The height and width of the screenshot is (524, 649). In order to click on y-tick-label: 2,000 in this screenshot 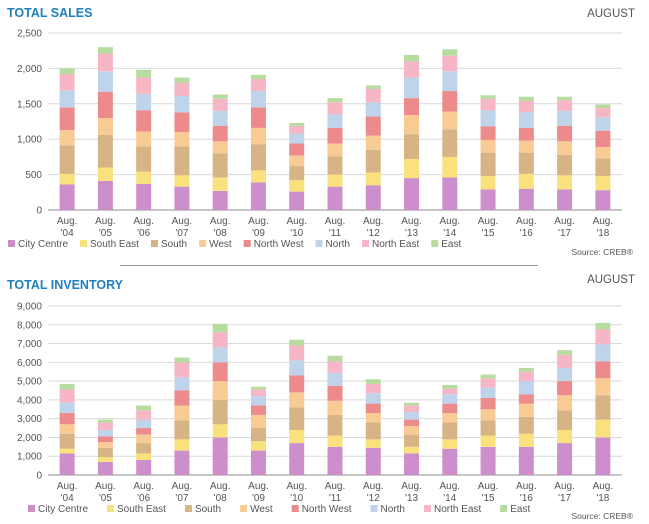, I will do `click(29, 69)`.